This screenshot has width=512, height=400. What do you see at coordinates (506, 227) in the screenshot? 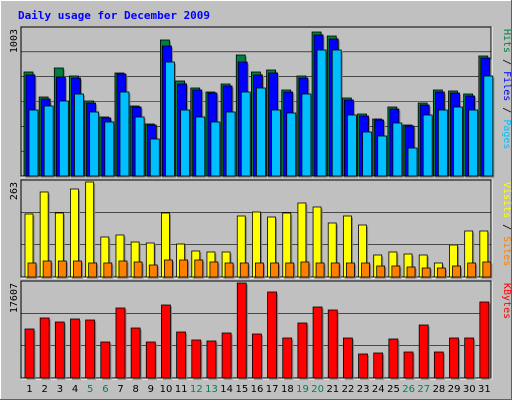
I see `side-label-part: /` at bounding box center [506, 227].